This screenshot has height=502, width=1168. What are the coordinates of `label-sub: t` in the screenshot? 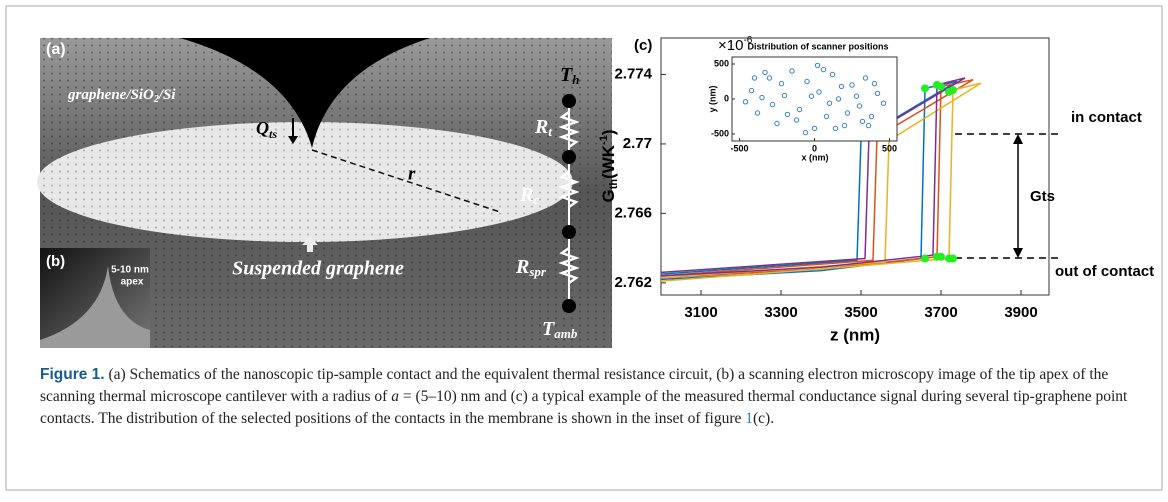 It's located at (550, 131).